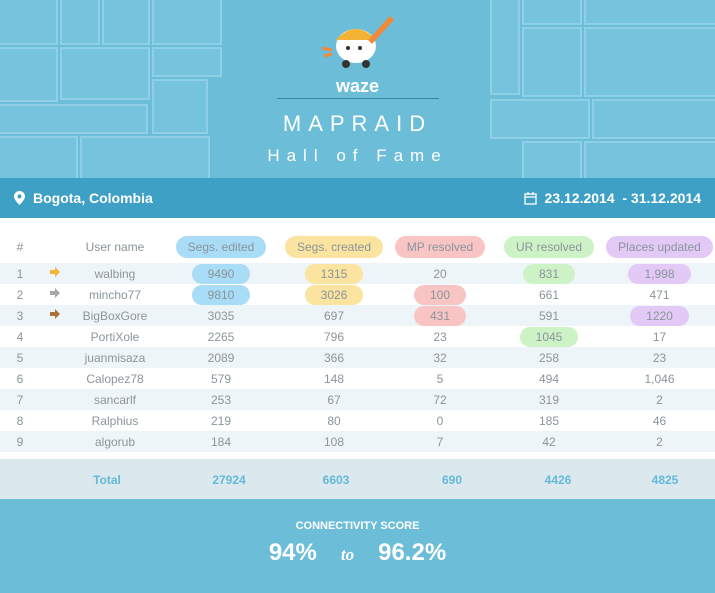 This screenshot has width=715, height=593. I want to click on cell-ur-resolved: 319, so click(549, 399).